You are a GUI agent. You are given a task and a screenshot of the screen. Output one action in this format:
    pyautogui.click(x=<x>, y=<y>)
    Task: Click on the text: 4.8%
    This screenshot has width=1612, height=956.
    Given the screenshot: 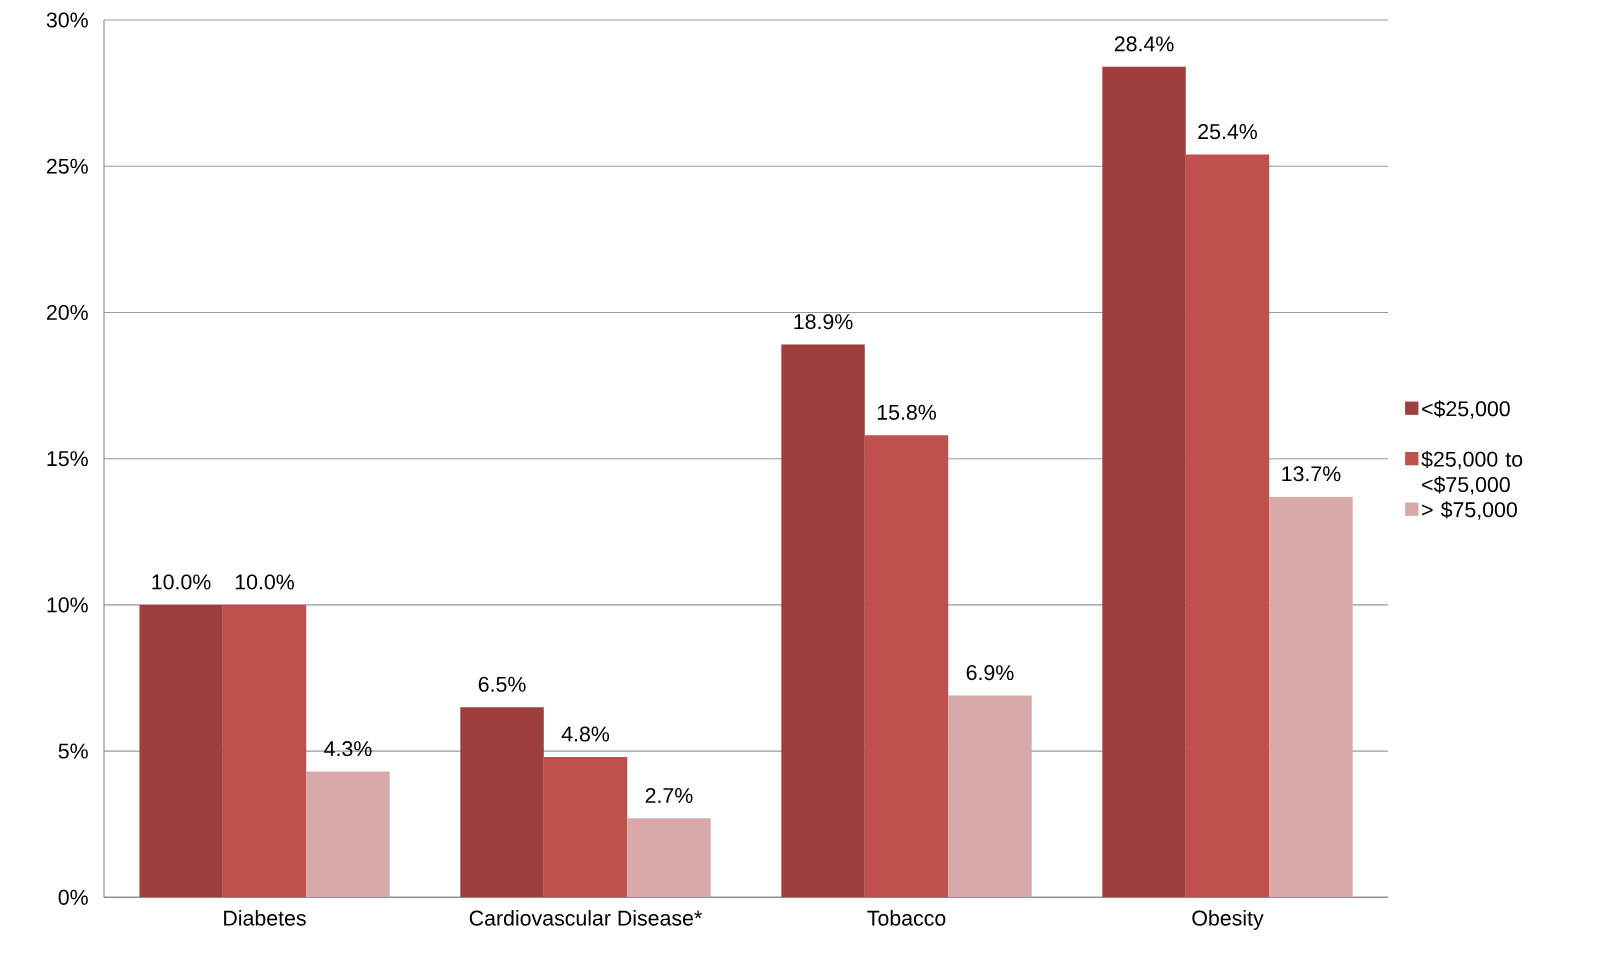 What is the action you would take?
    pyautogui.click(x=585, y=734)
    